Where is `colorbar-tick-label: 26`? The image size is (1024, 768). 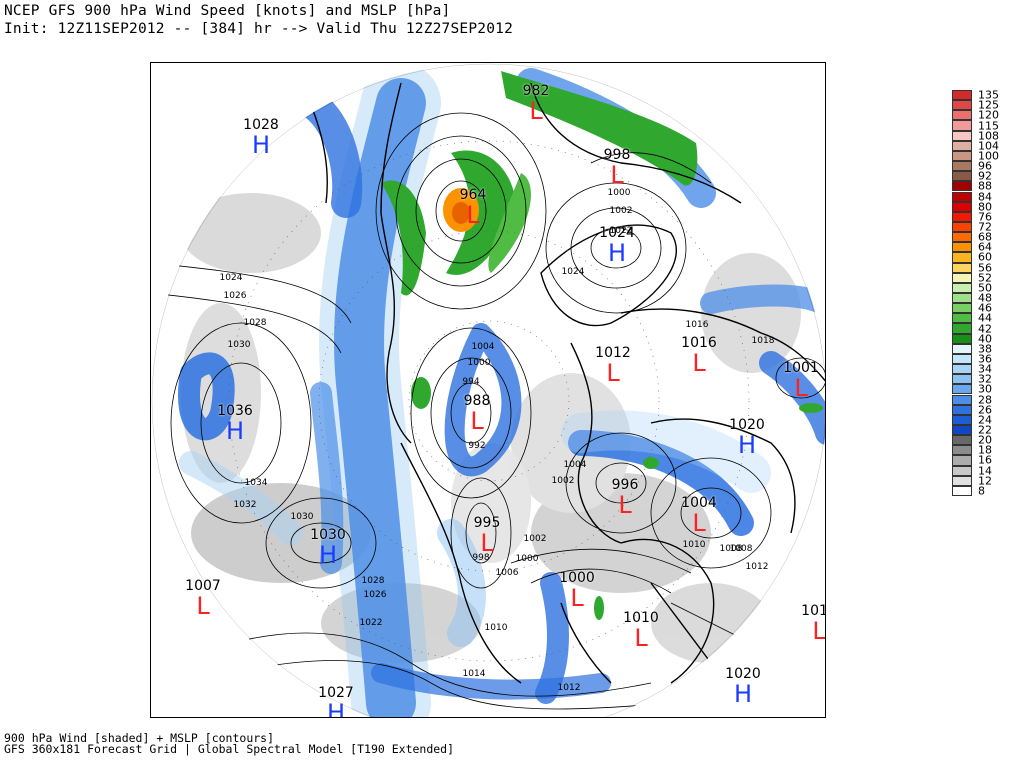
colorbar-tick-label: 26 is located at coordinates (985, 410).